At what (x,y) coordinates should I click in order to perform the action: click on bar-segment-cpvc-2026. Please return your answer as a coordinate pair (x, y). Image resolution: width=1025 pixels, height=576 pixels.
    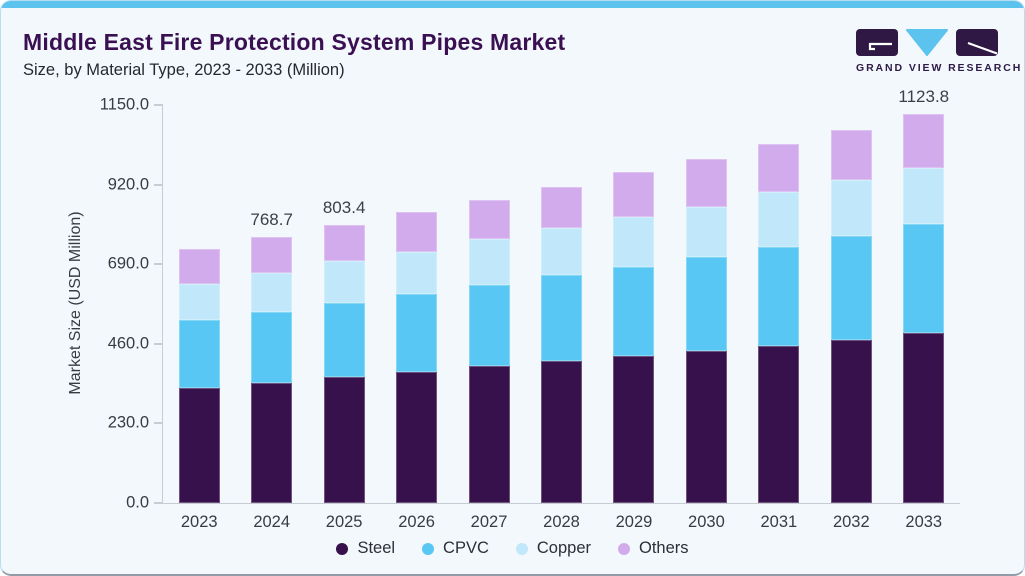
    Looking at the image, I should click on (417, 333).